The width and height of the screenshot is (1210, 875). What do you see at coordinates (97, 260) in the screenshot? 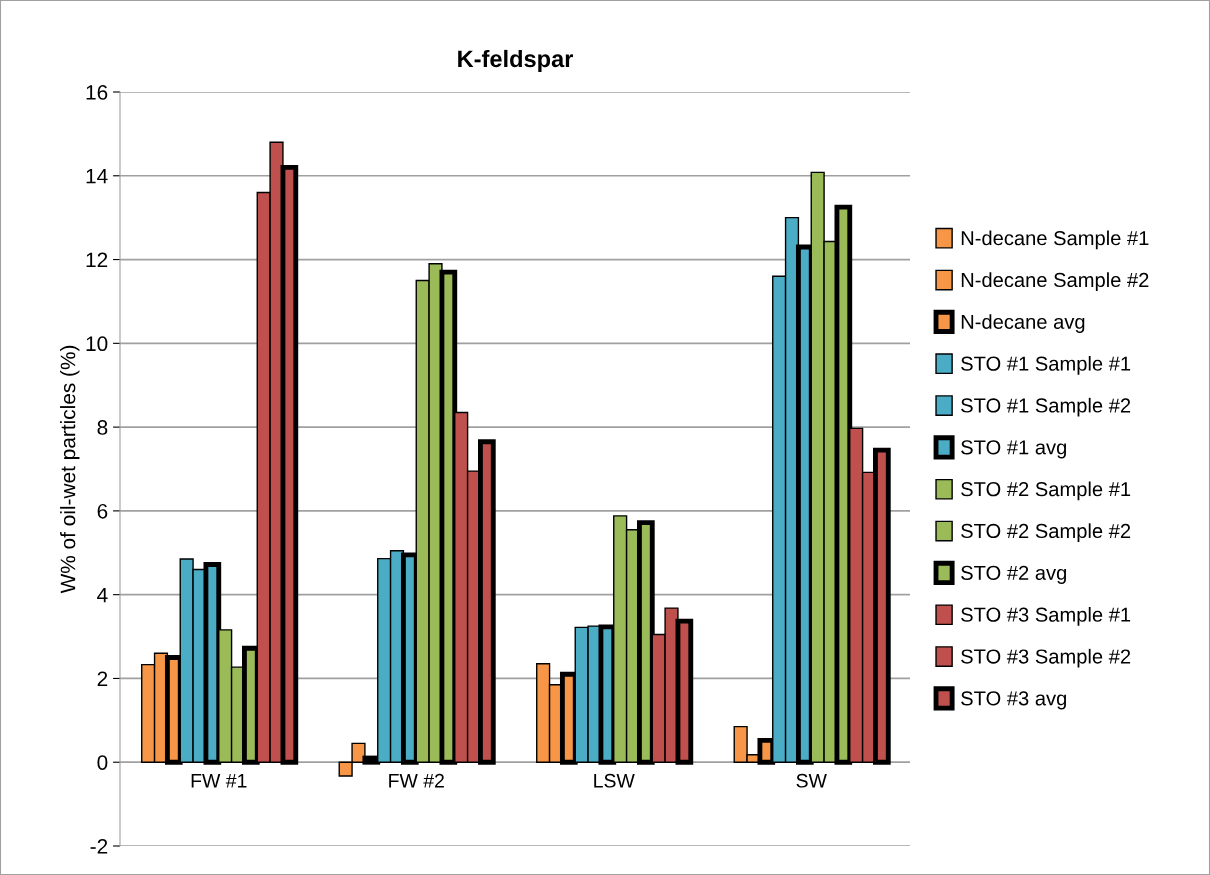
I see `y-tick-label: 12` at bounding box center [97, 260].